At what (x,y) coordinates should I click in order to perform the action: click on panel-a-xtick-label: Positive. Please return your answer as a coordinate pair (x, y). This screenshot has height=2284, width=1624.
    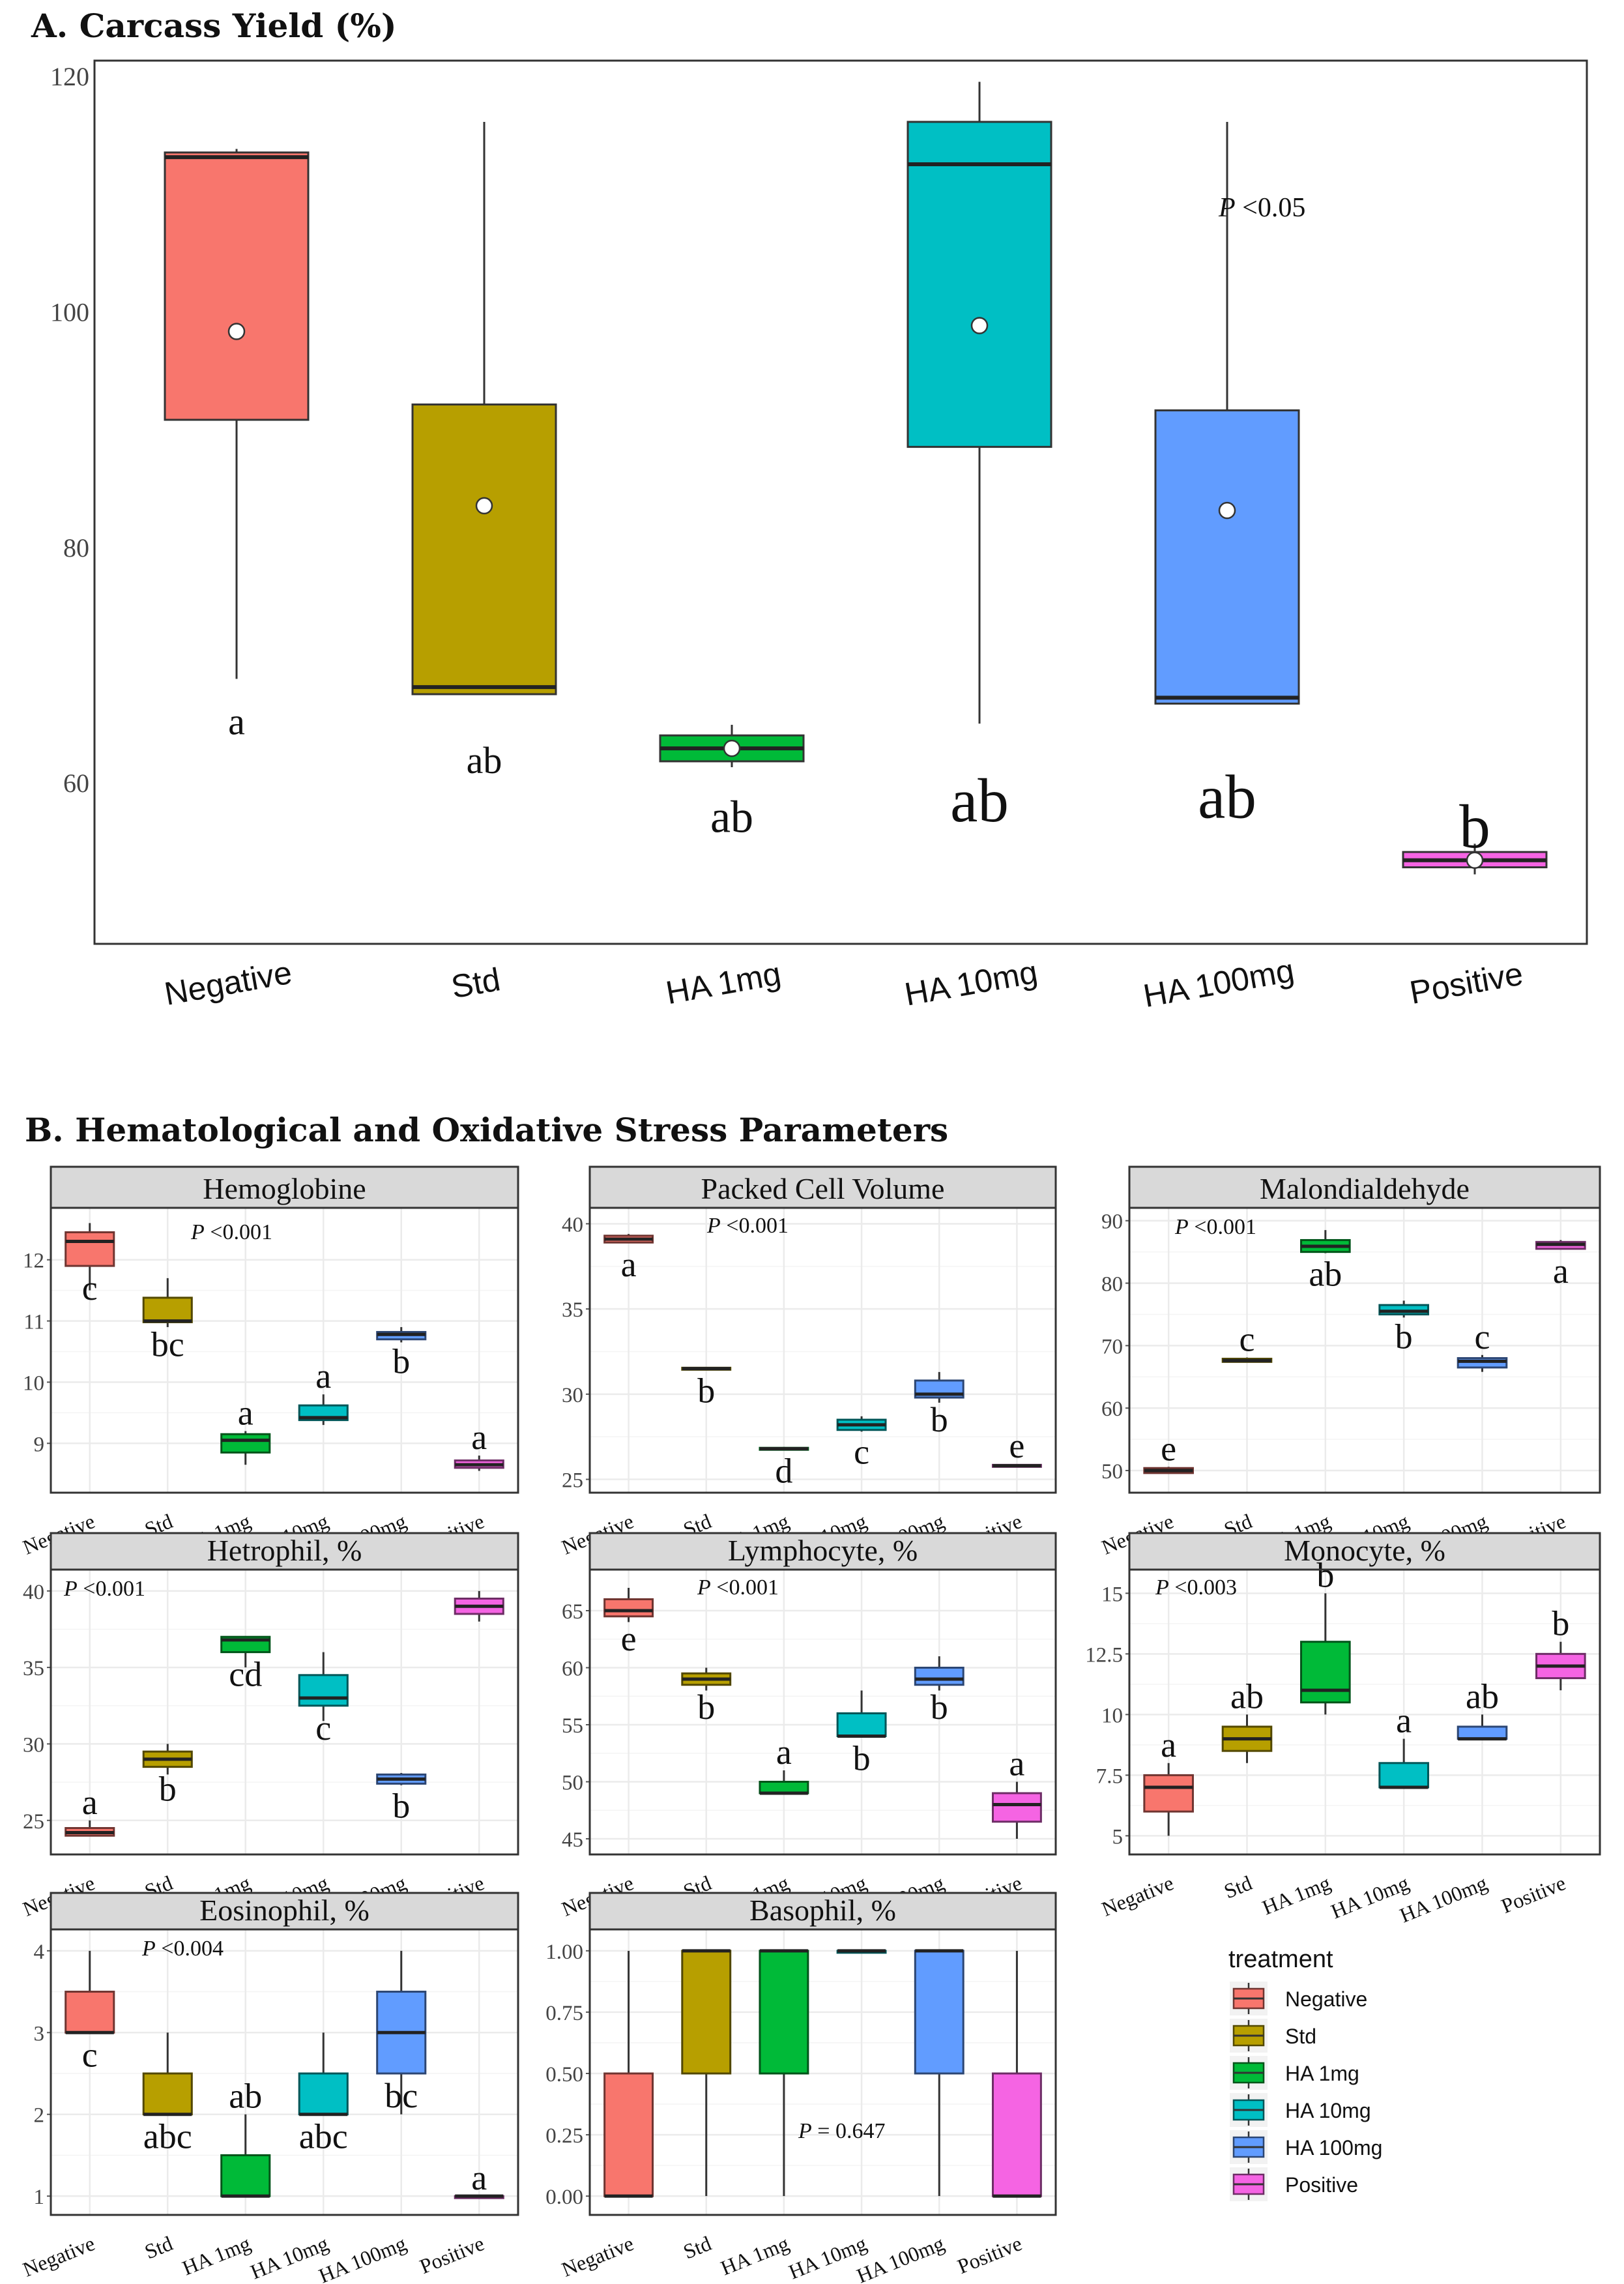
    Looking at the image, I should click on (1466, 983).